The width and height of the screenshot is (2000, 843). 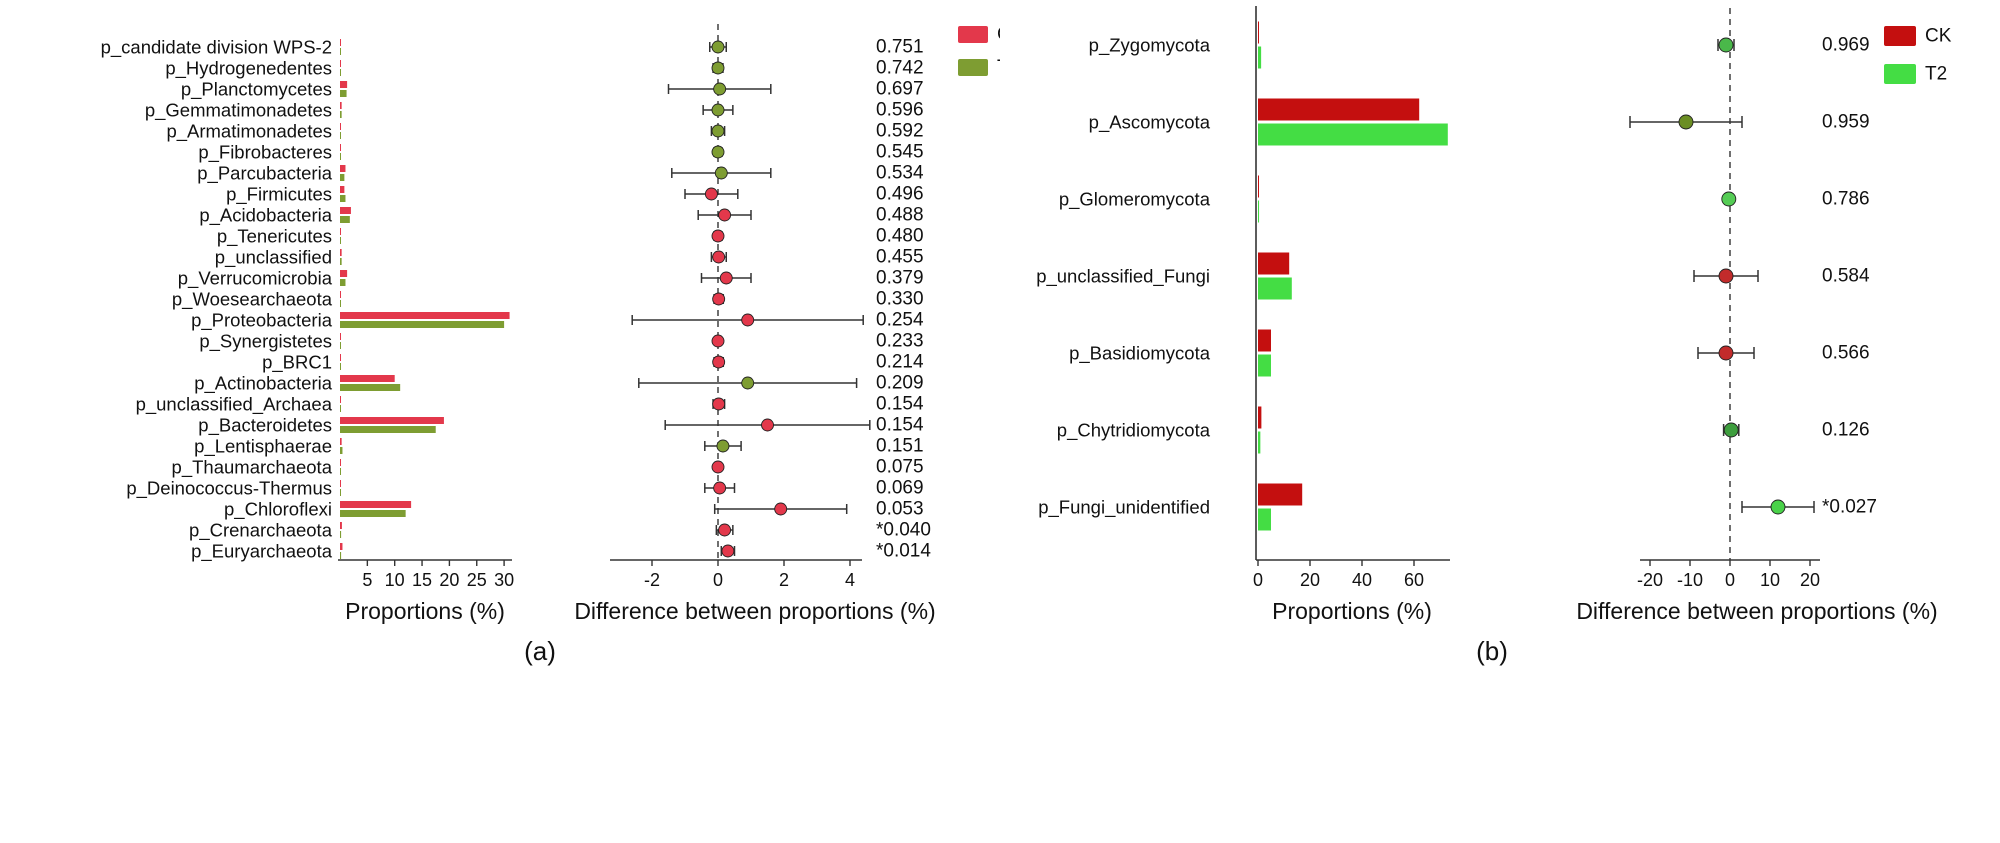 What do you see at coordinates (900, 215) in the screenshot?
I see `p-value: 0.488` at bounding box center [900, 215].